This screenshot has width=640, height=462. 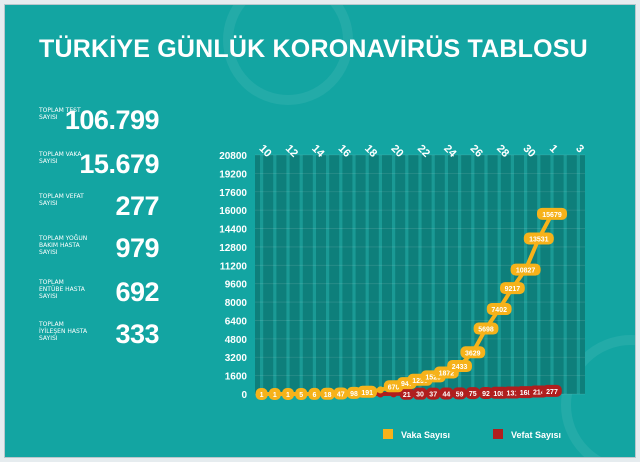 I want to click on y-tick-label: 3200, so click(x=236, y=358).